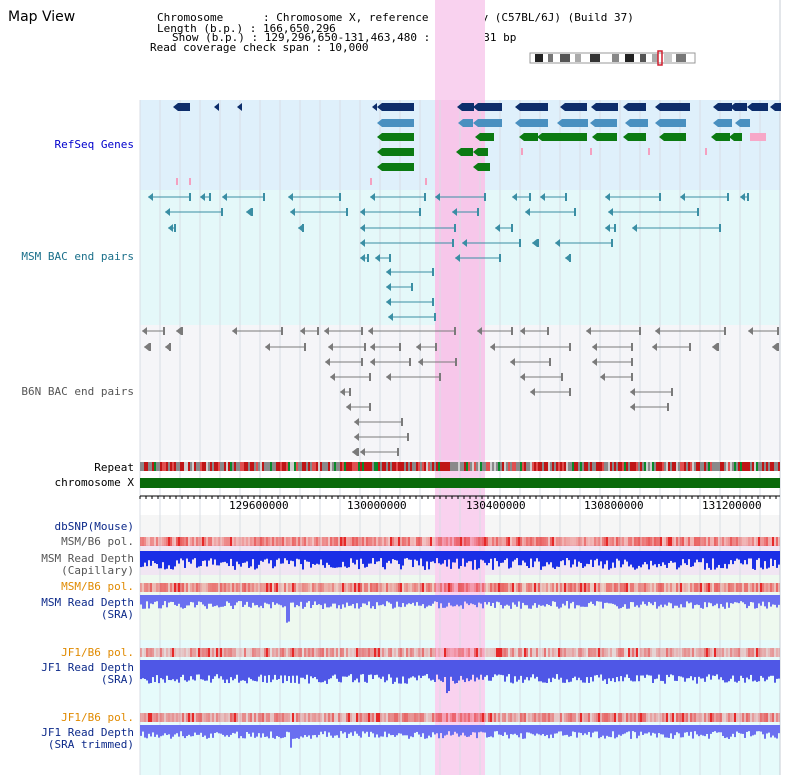 Image resolution: width=800 pixels, height=775 pixels. What do you see at coordinates (97, 570) in the screenshot?
I see `track-label-msm-depth-cap-sub: (Capillary)` at bounding box center [97, 570].